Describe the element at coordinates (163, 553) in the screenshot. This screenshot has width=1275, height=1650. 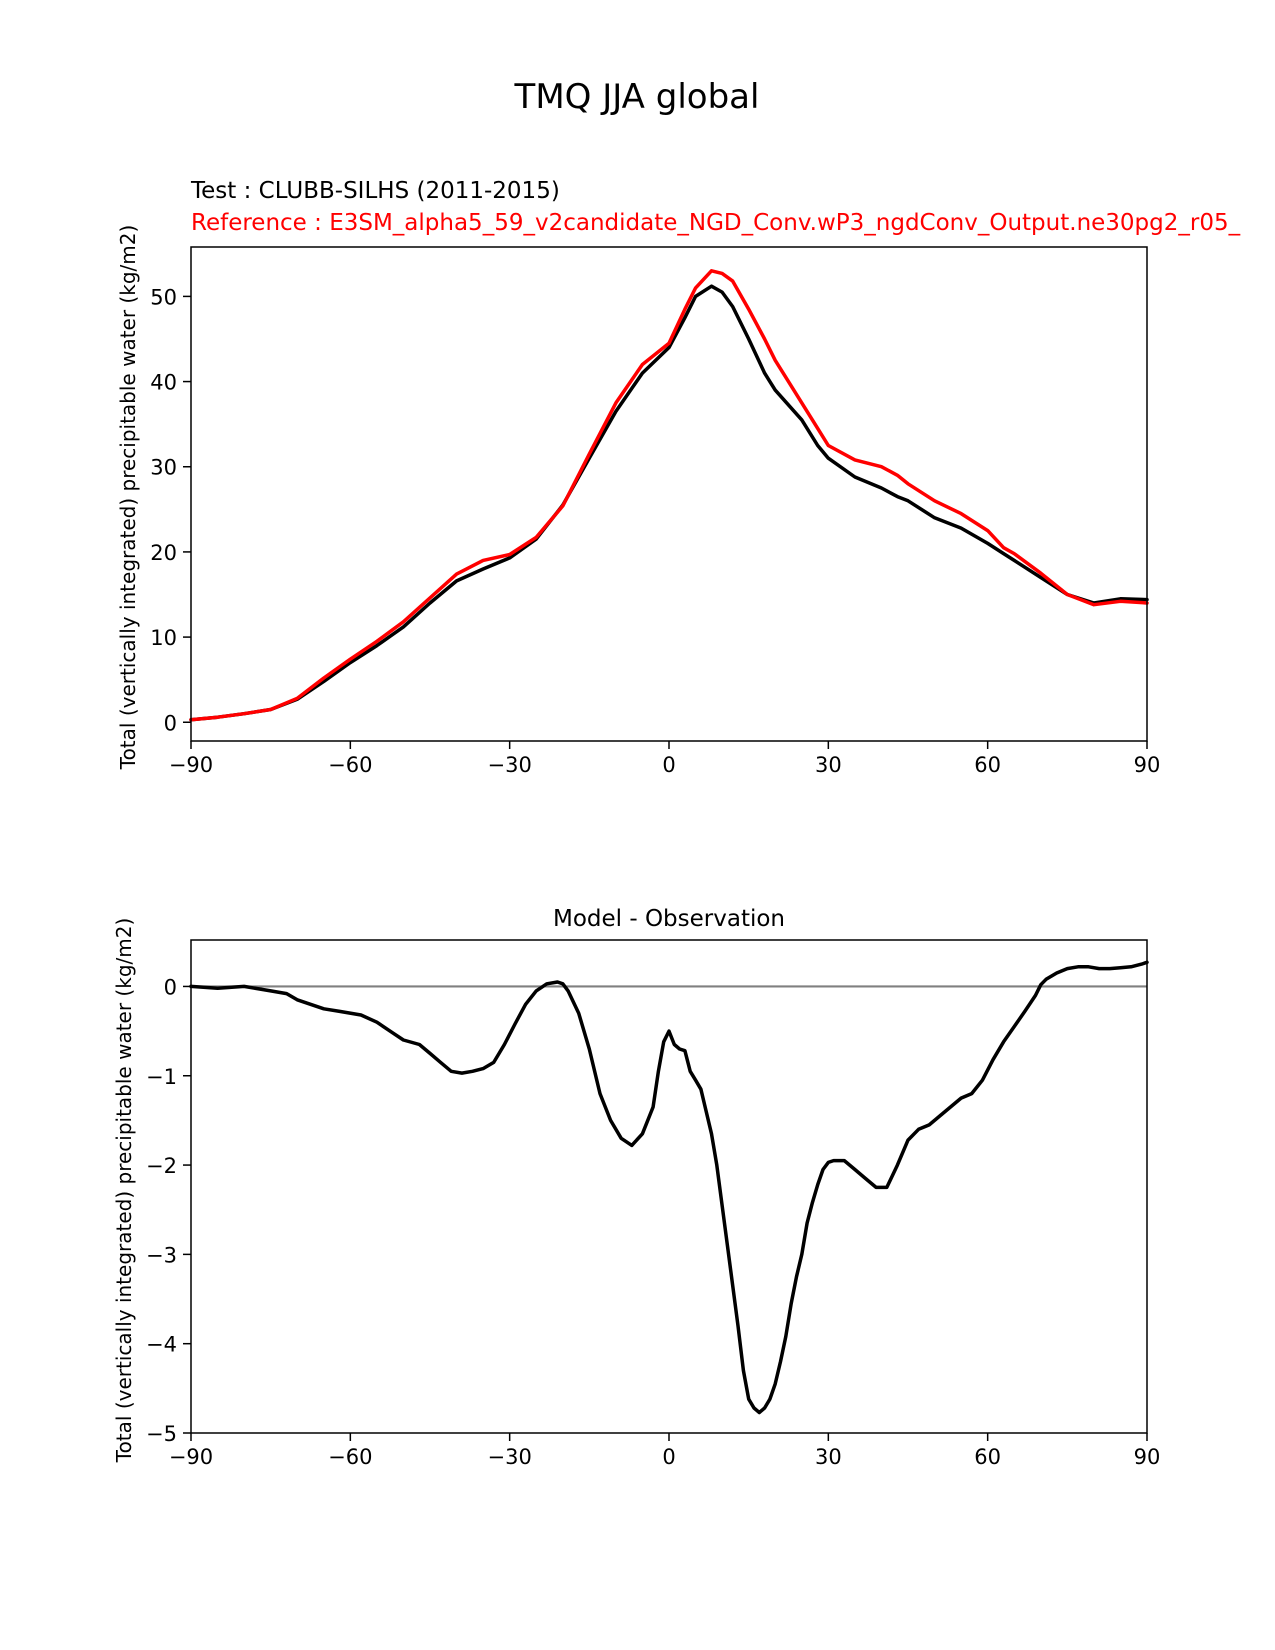
I see `y-tick-label: 20` at that location.